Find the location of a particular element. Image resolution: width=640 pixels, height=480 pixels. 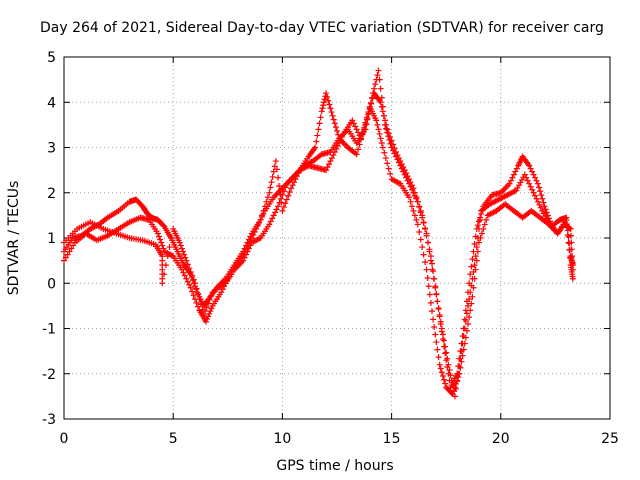

x-tick-label: 20 is located at coordinates (501, 439).